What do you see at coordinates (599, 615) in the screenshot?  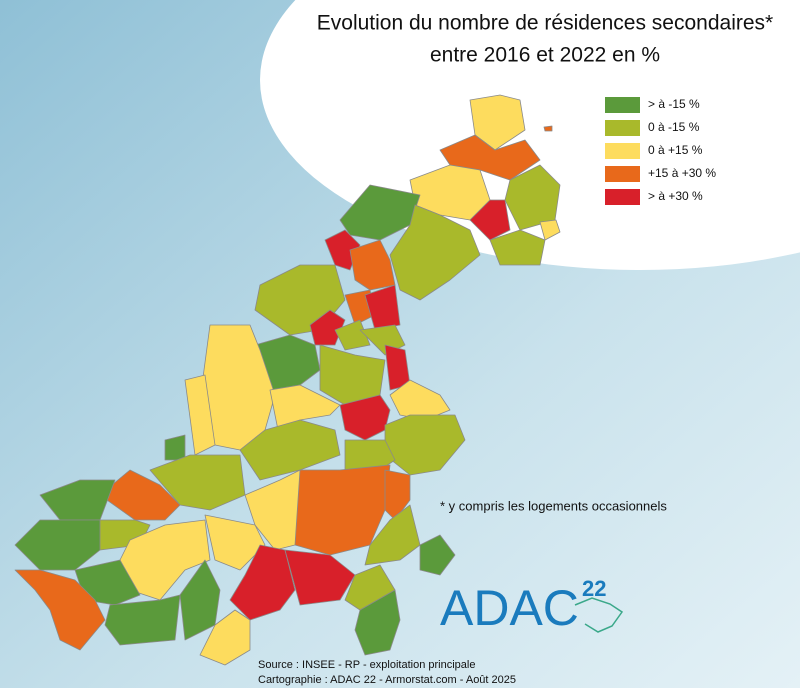 I see `logo-shape` at bounding box center [599, 615].